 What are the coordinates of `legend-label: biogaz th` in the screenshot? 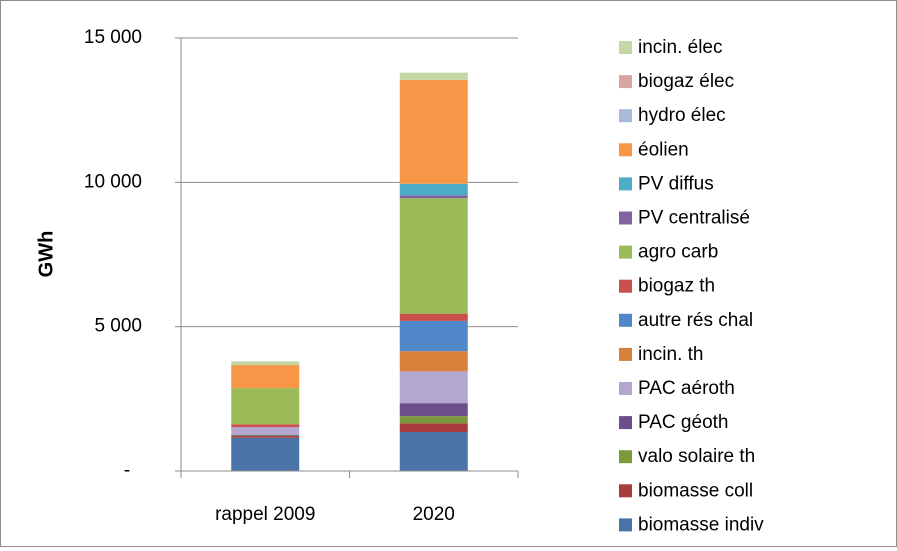 It's located at (676, 286).